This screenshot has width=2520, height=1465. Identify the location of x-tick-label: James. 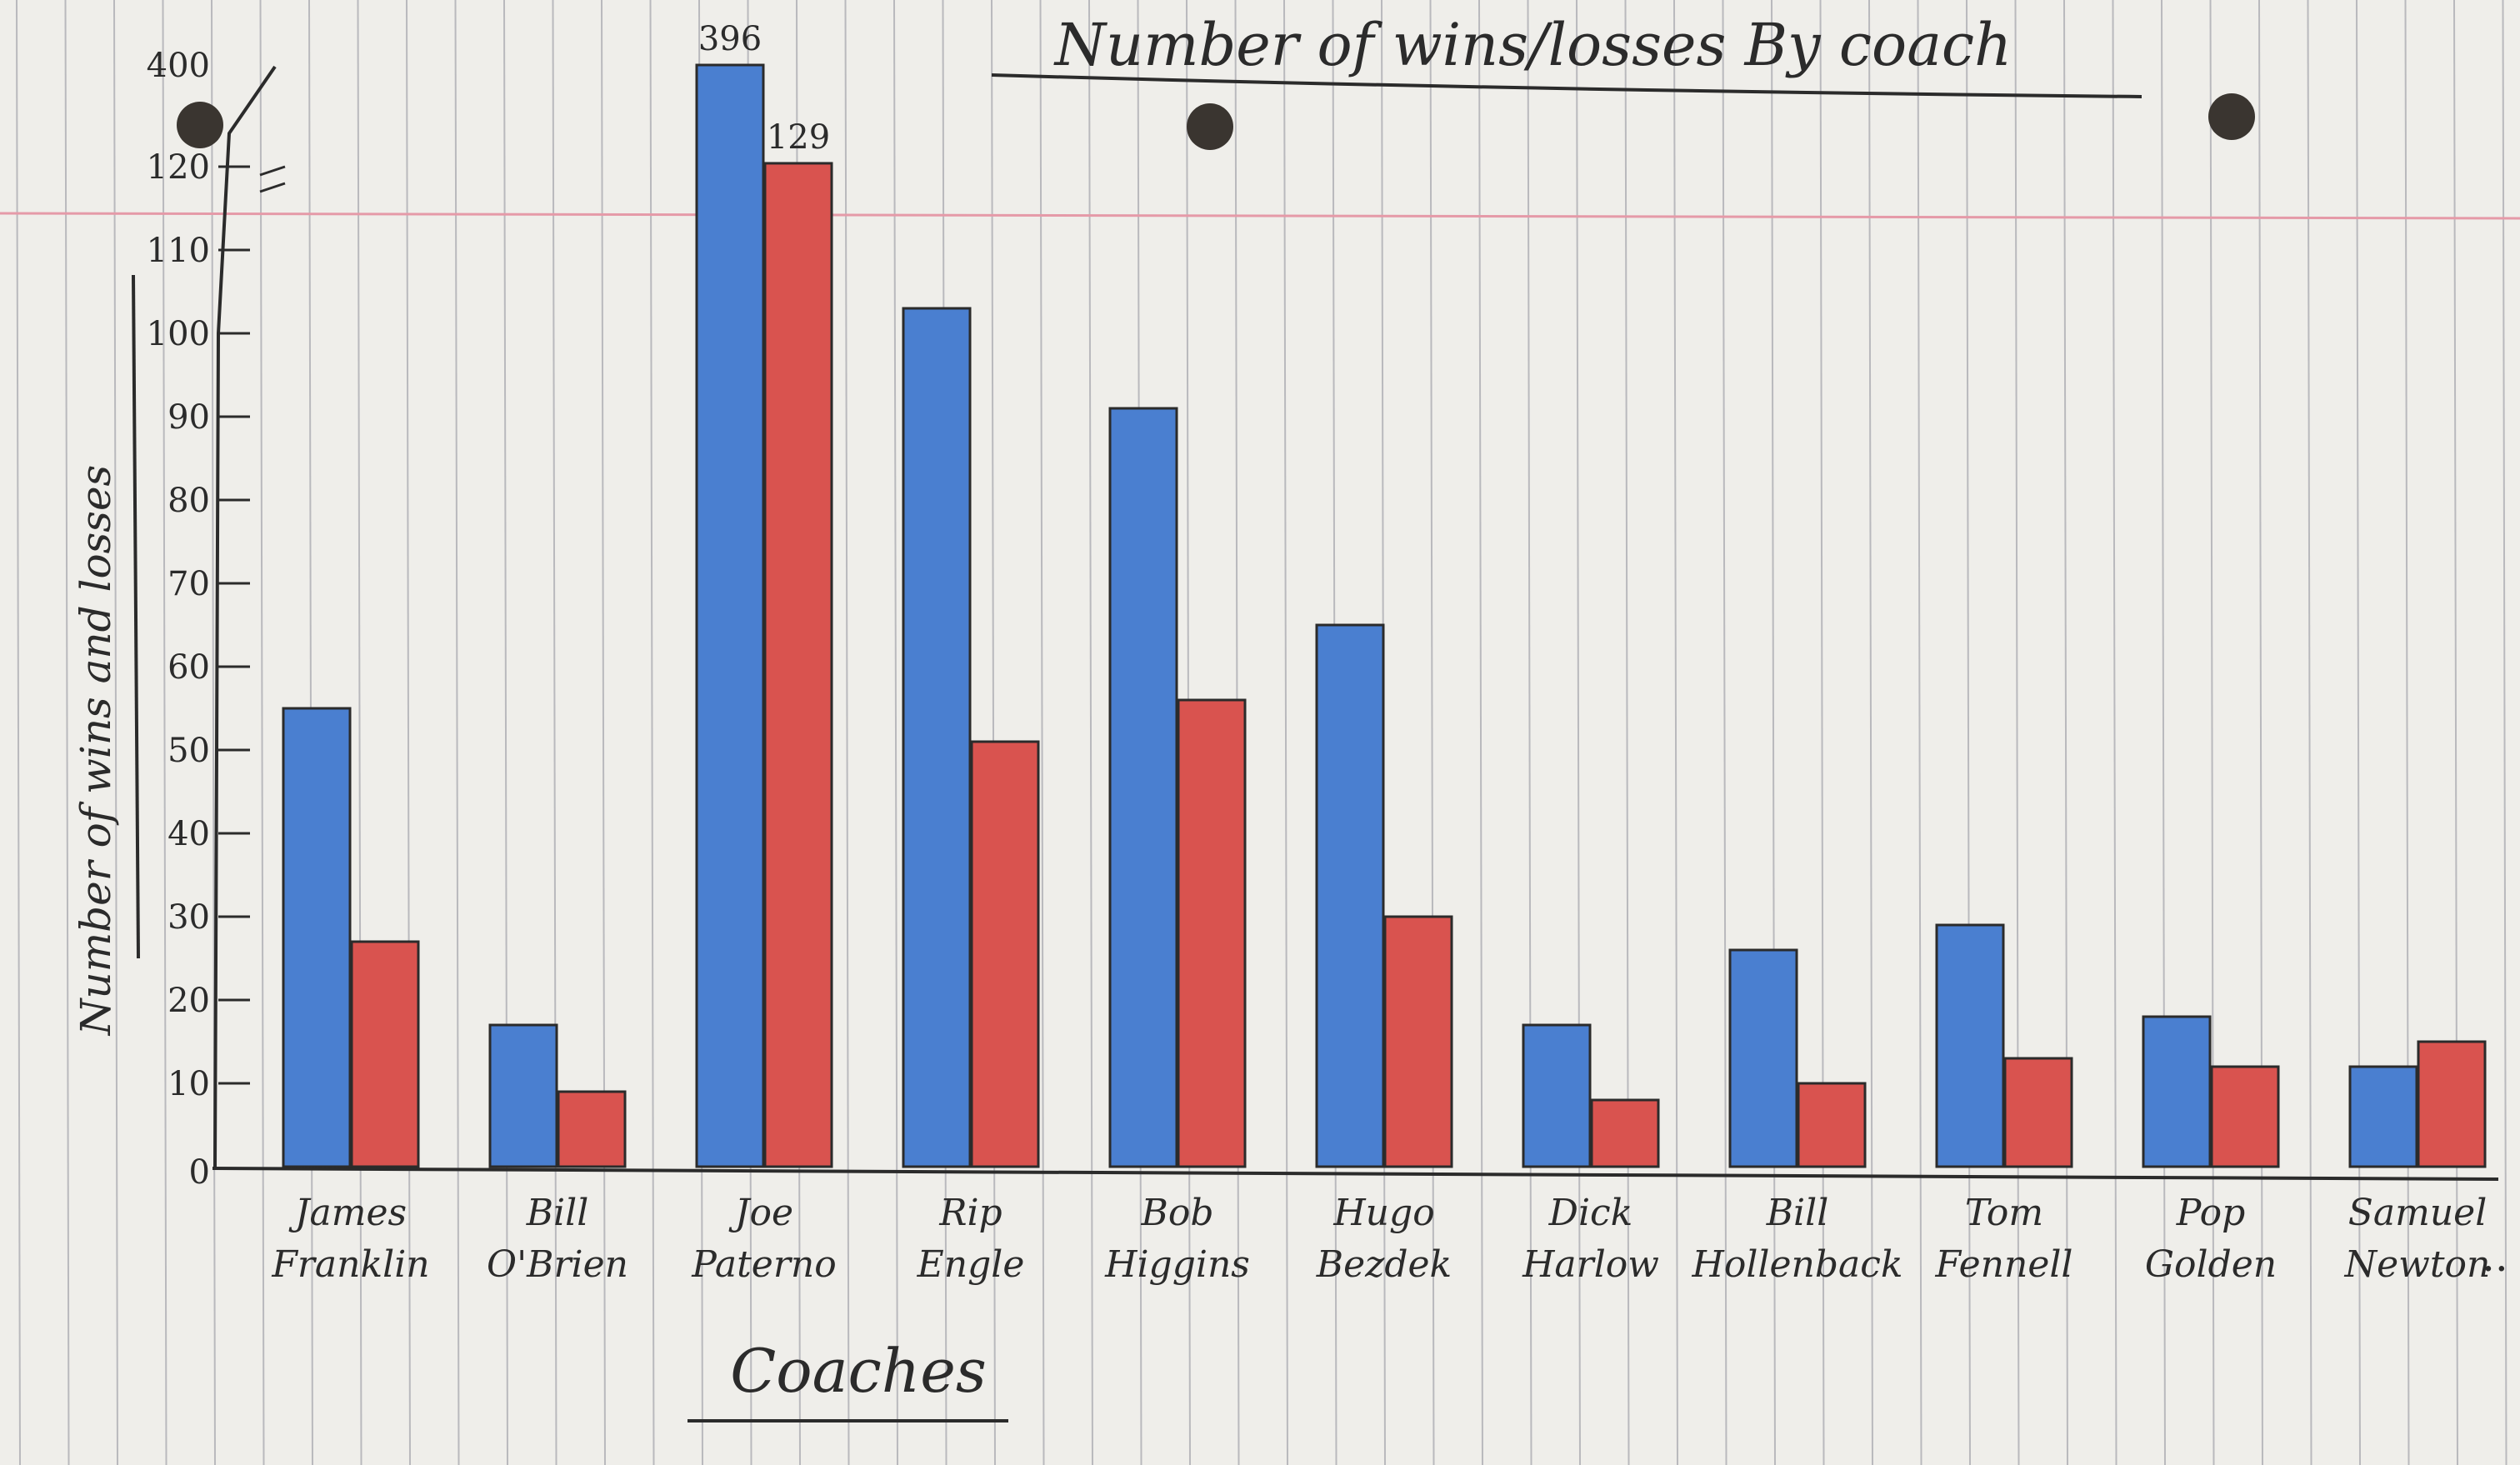
(347, 1213).